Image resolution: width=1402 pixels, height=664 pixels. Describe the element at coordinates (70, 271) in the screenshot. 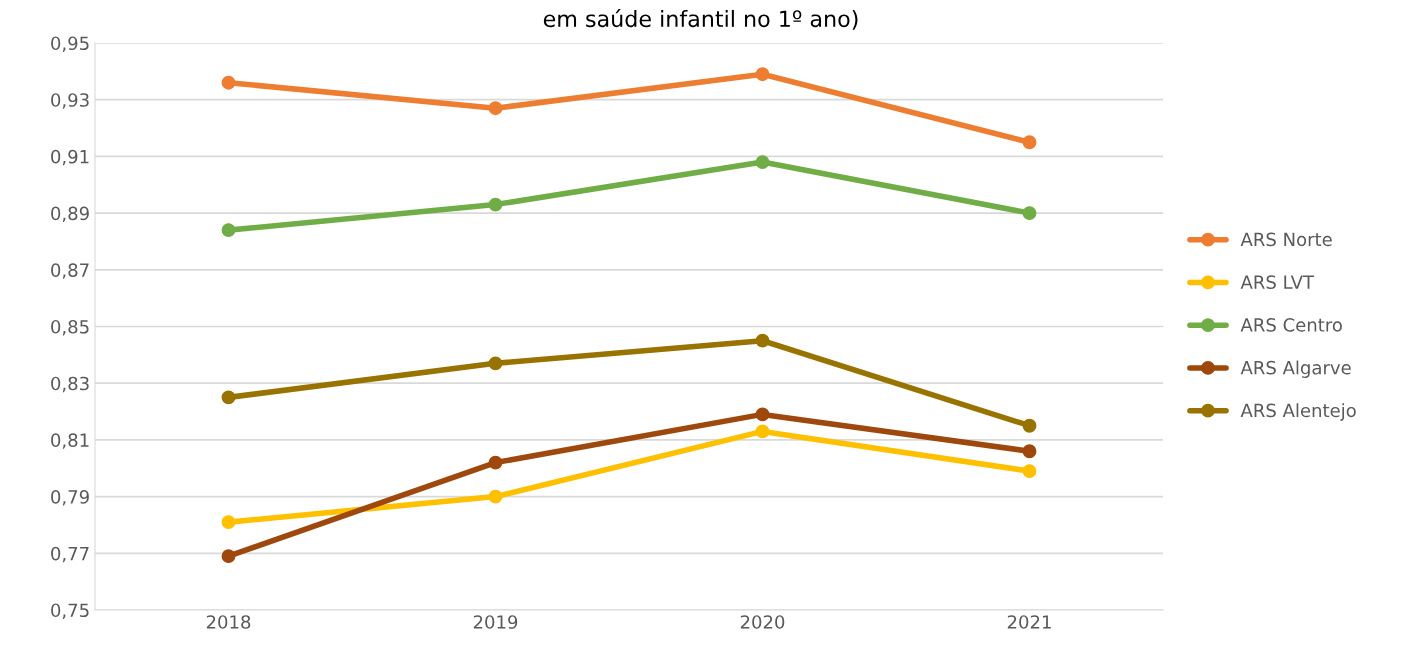

I see `y-tick-label: 0,87` at that location.